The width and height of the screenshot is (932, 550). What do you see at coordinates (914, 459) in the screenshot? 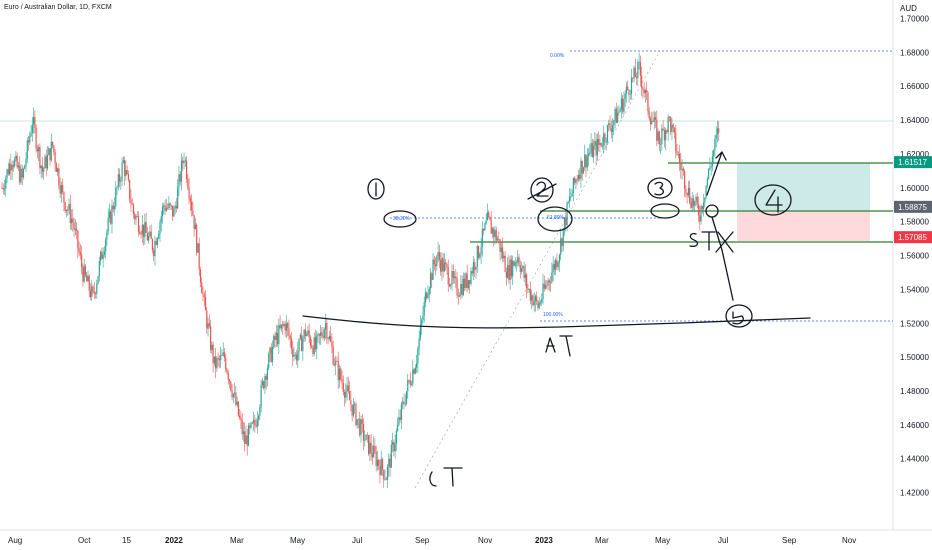
I see `price-tick-label: 1.44000` at bounding box center [914, 459].